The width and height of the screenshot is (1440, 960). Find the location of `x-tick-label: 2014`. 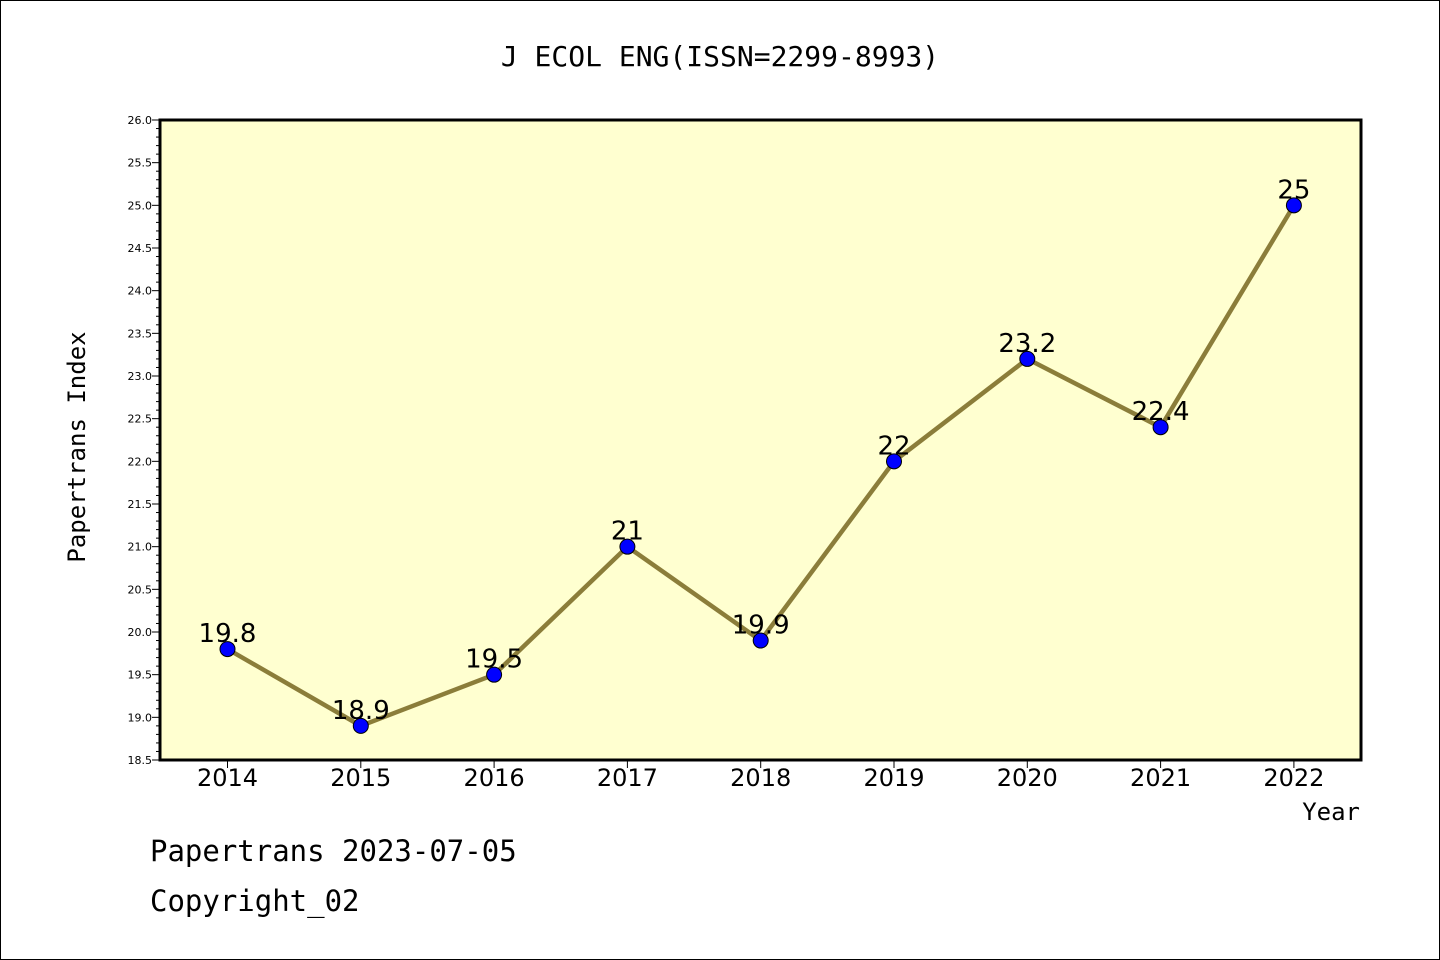

x-tick-label: 2014 is located at coordinates (227, 778).